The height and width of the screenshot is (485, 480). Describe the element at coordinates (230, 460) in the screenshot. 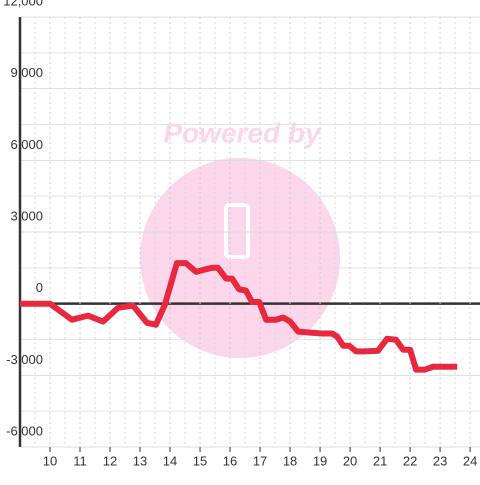

I see `x-tick-label: 16` at that location.